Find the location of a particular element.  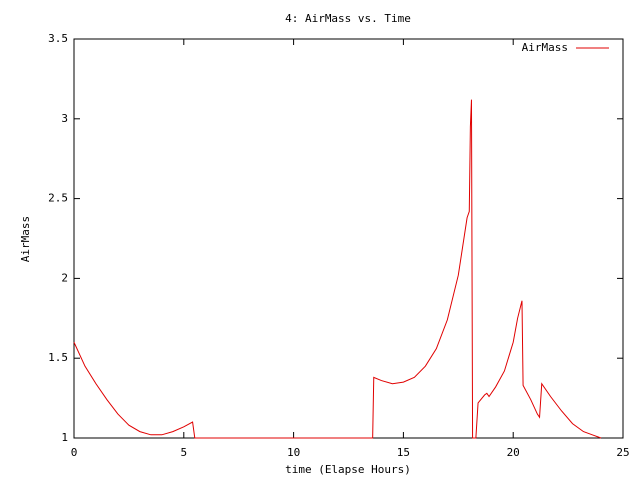

x-tick-label: 20 is located at coordinates (513, 452).